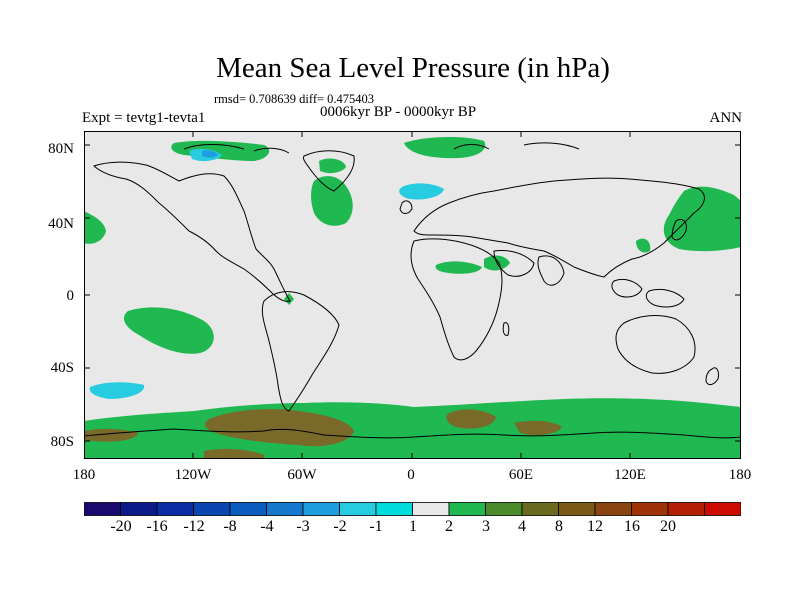  What do you see at coordinates (411, 475) in the screenshot?
I see `lon-label-0: 0` at bounding box center [411, 475].